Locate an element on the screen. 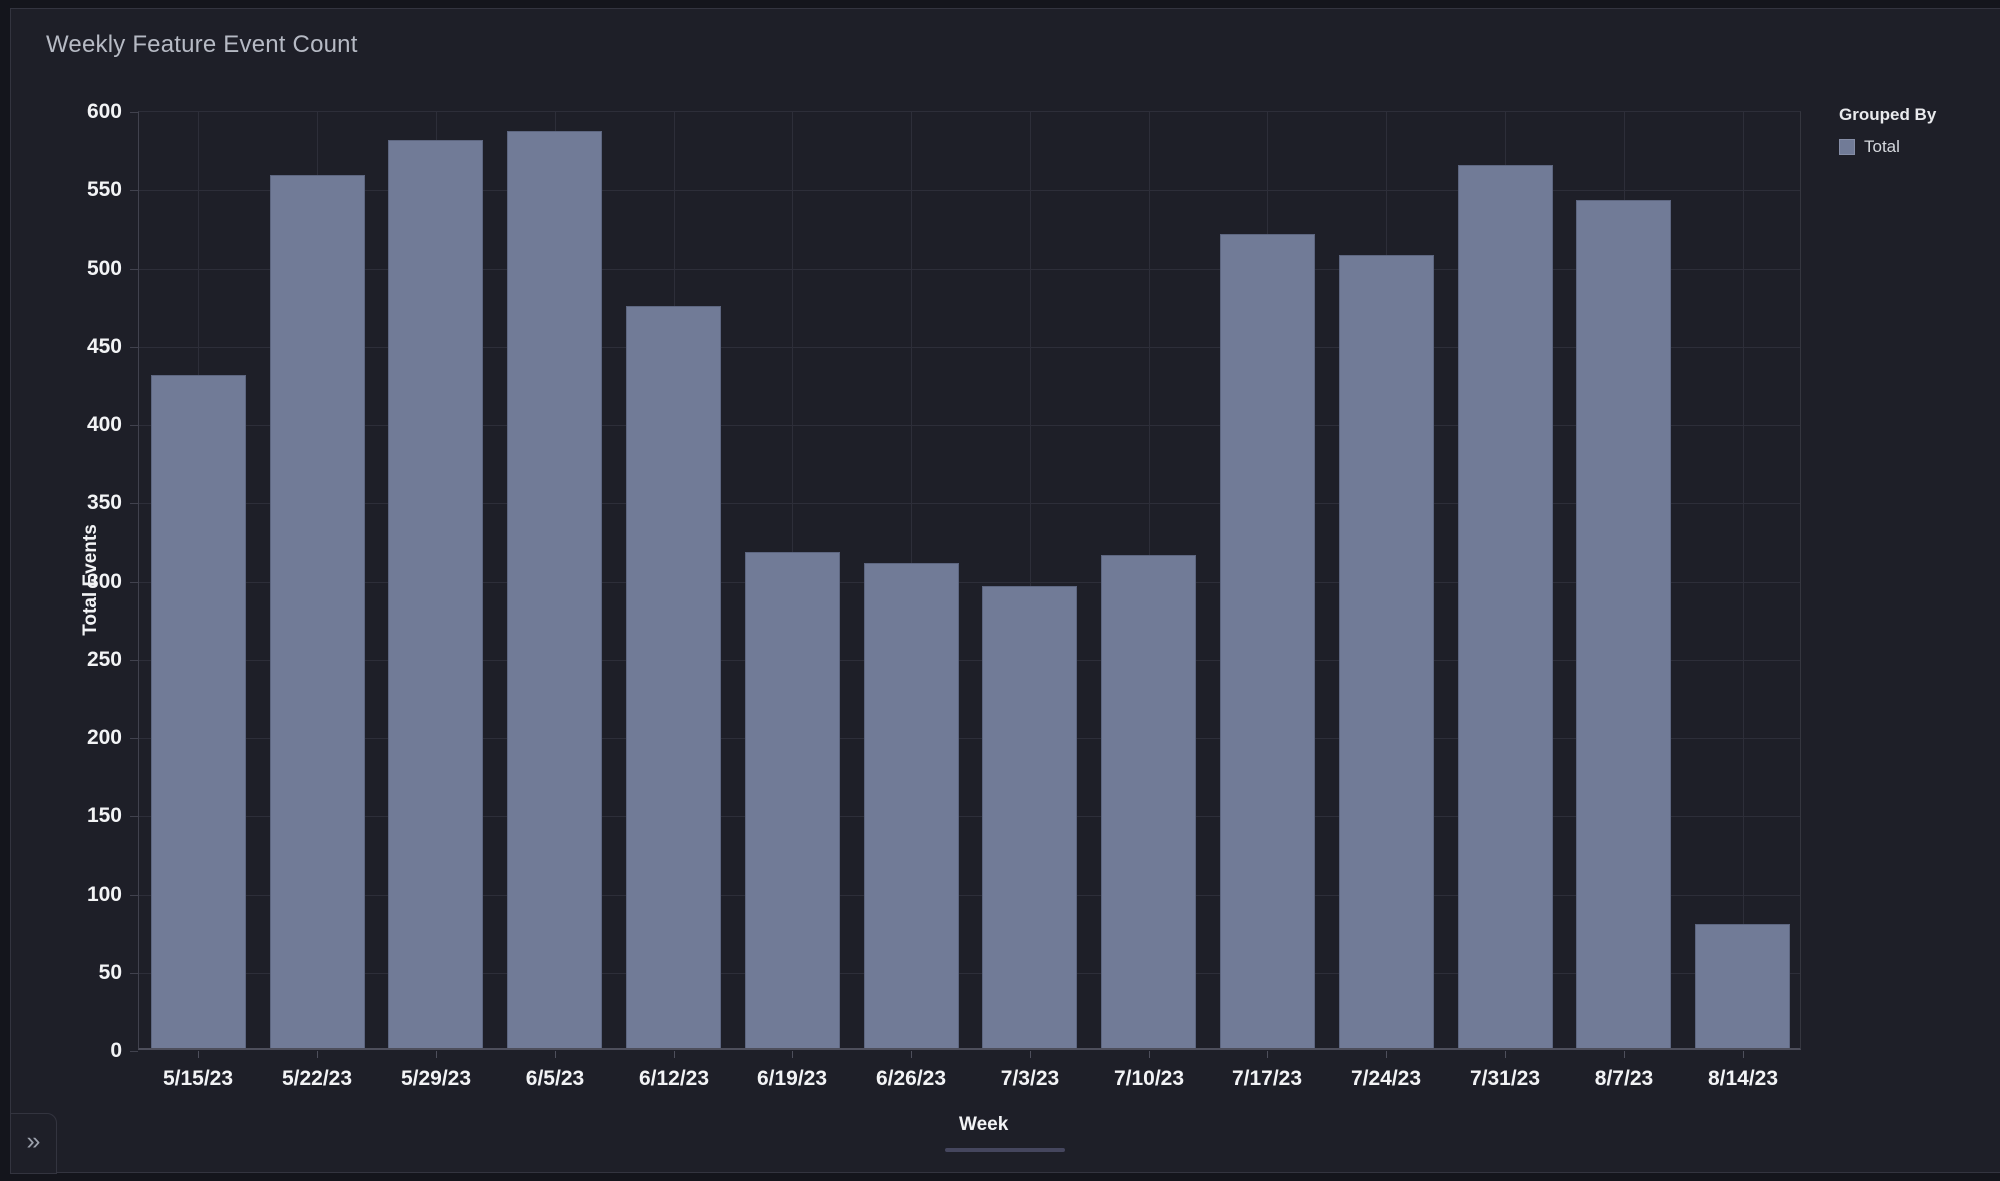 This screenshot has height=1181, width=2000. x-tick-label: 6/26/23 is located at coordinates (911, 1078).